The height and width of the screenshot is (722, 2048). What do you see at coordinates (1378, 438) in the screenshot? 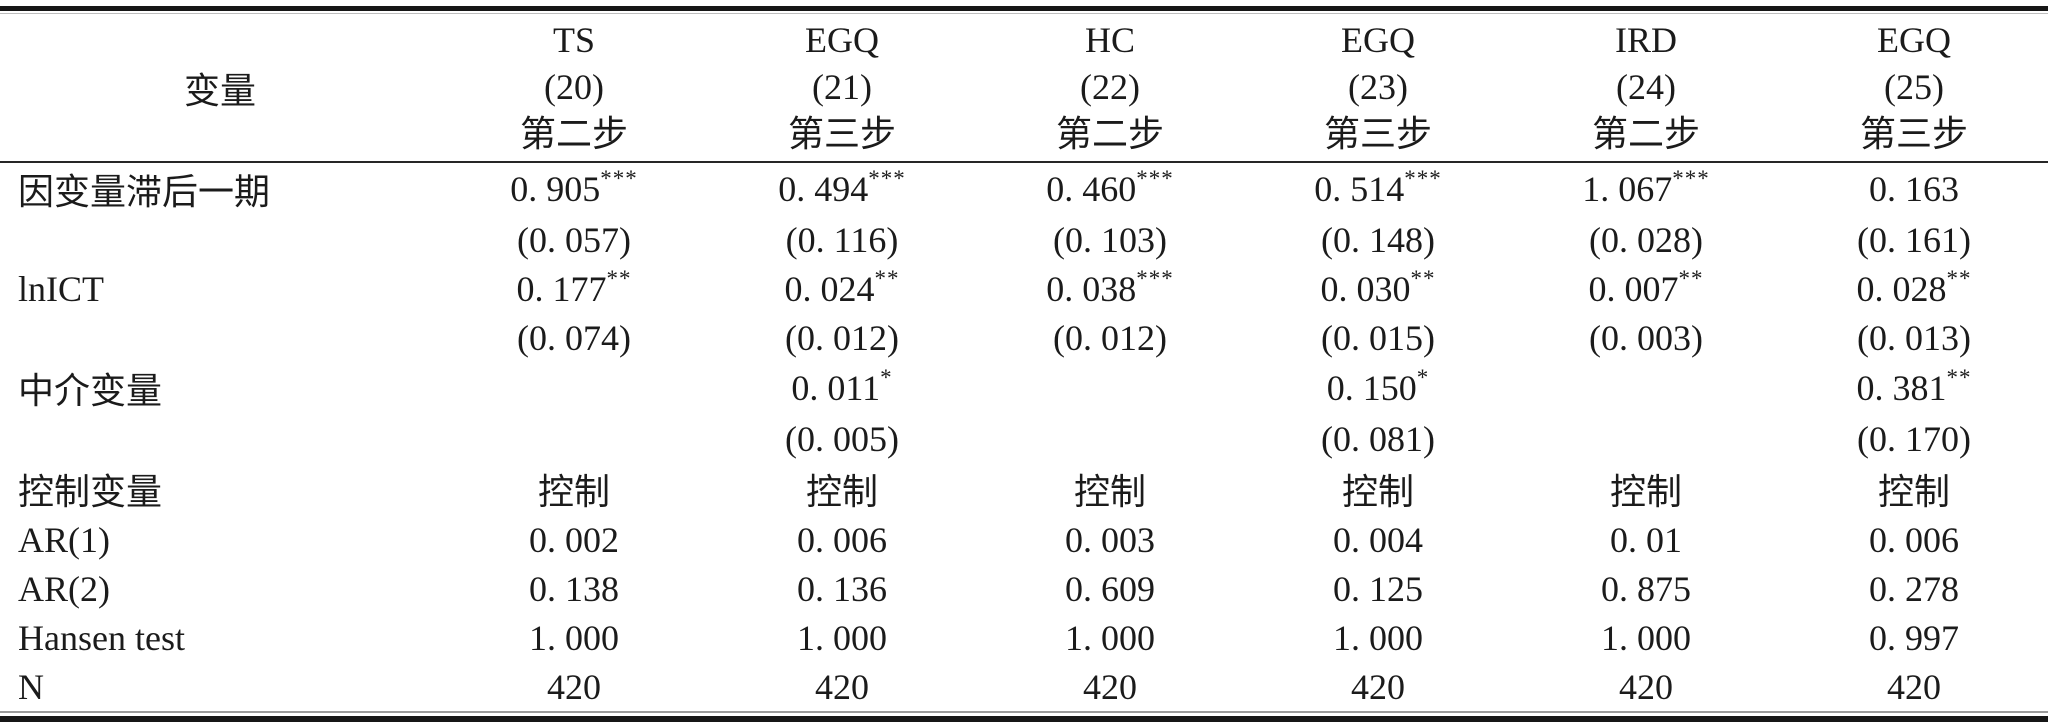
I see `se-cell: (0. 081)` at bounding box center [1378, 438].